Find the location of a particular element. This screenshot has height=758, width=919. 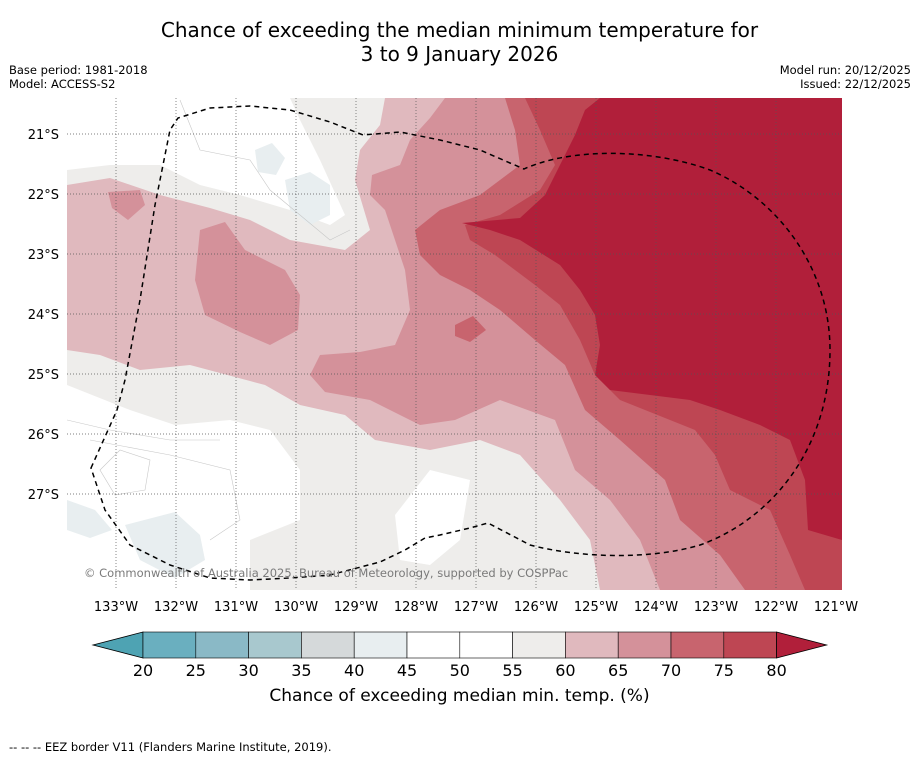

field-65-70-patch-a is located at coordinates (247, 283).